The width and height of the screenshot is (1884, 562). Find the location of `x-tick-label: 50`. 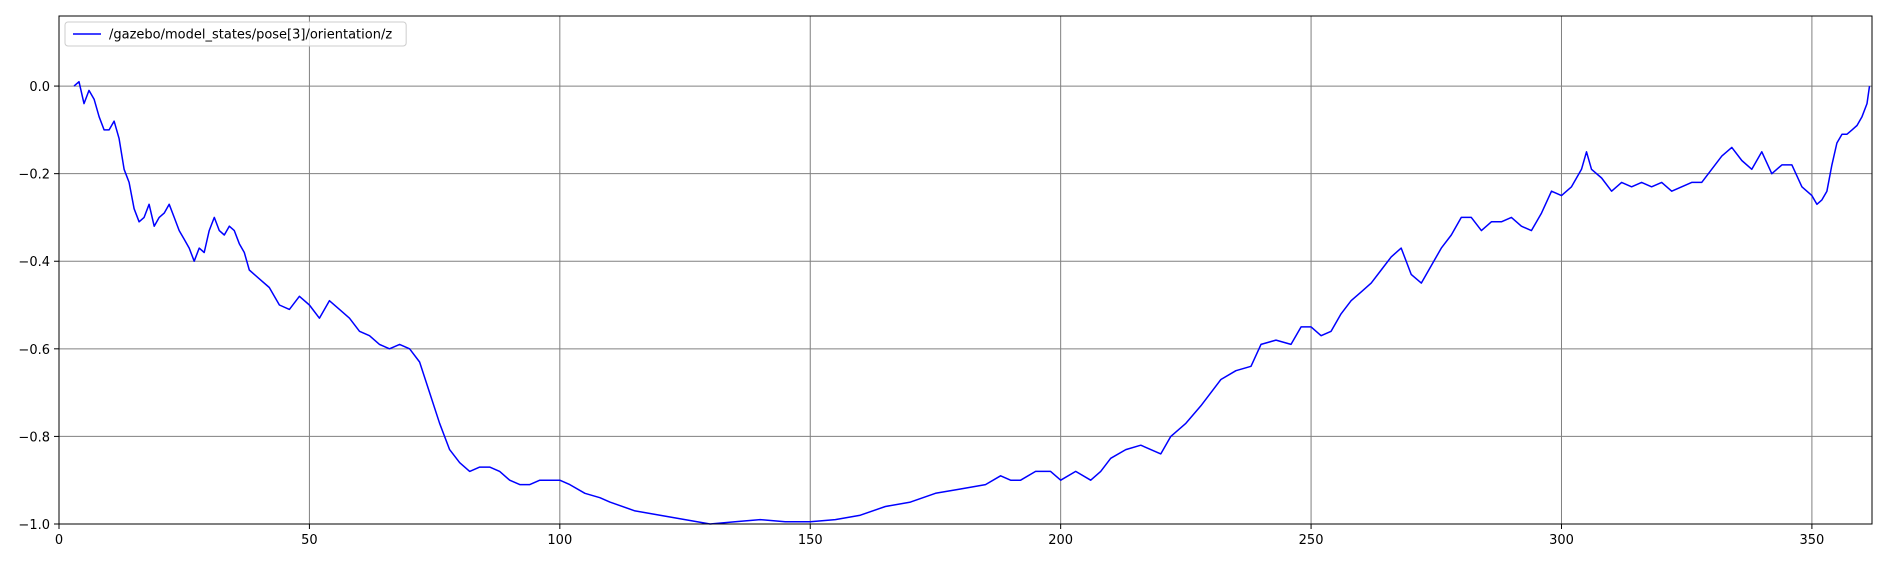

x-tick-label: 50 is located at coordinates (309, 540).